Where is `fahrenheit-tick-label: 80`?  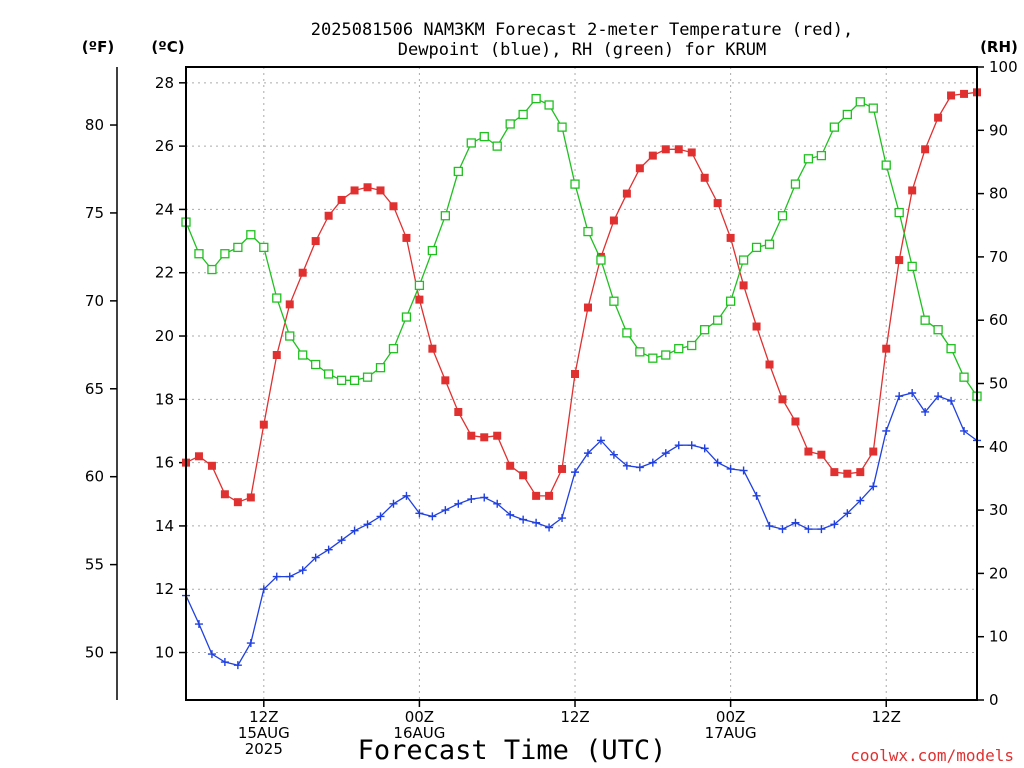
fahrenheit-tick-label: 80 is located at coordinates (94, 125).